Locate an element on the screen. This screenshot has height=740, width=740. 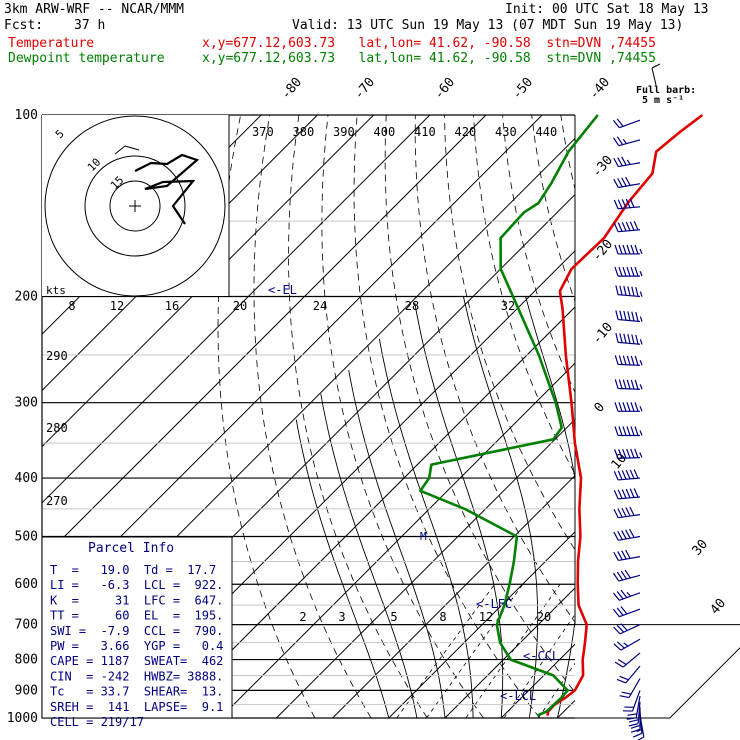
dry-adiabat is located at coordinates (553, 209).